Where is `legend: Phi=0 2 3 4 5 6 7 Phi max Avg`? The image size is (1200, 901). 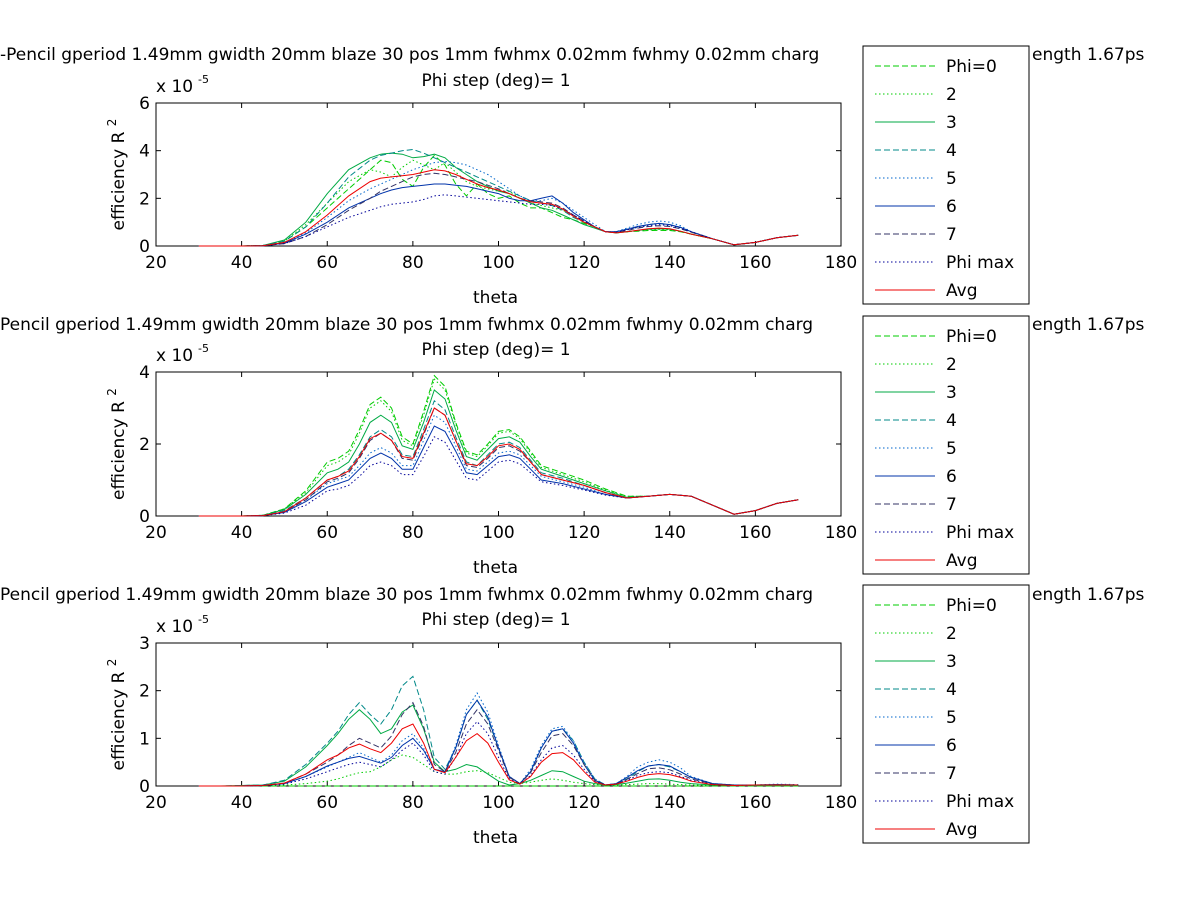 legend: Phi=0 2 3 4 5 6 7 Phi max Avg is located at coordinates (946, 714).